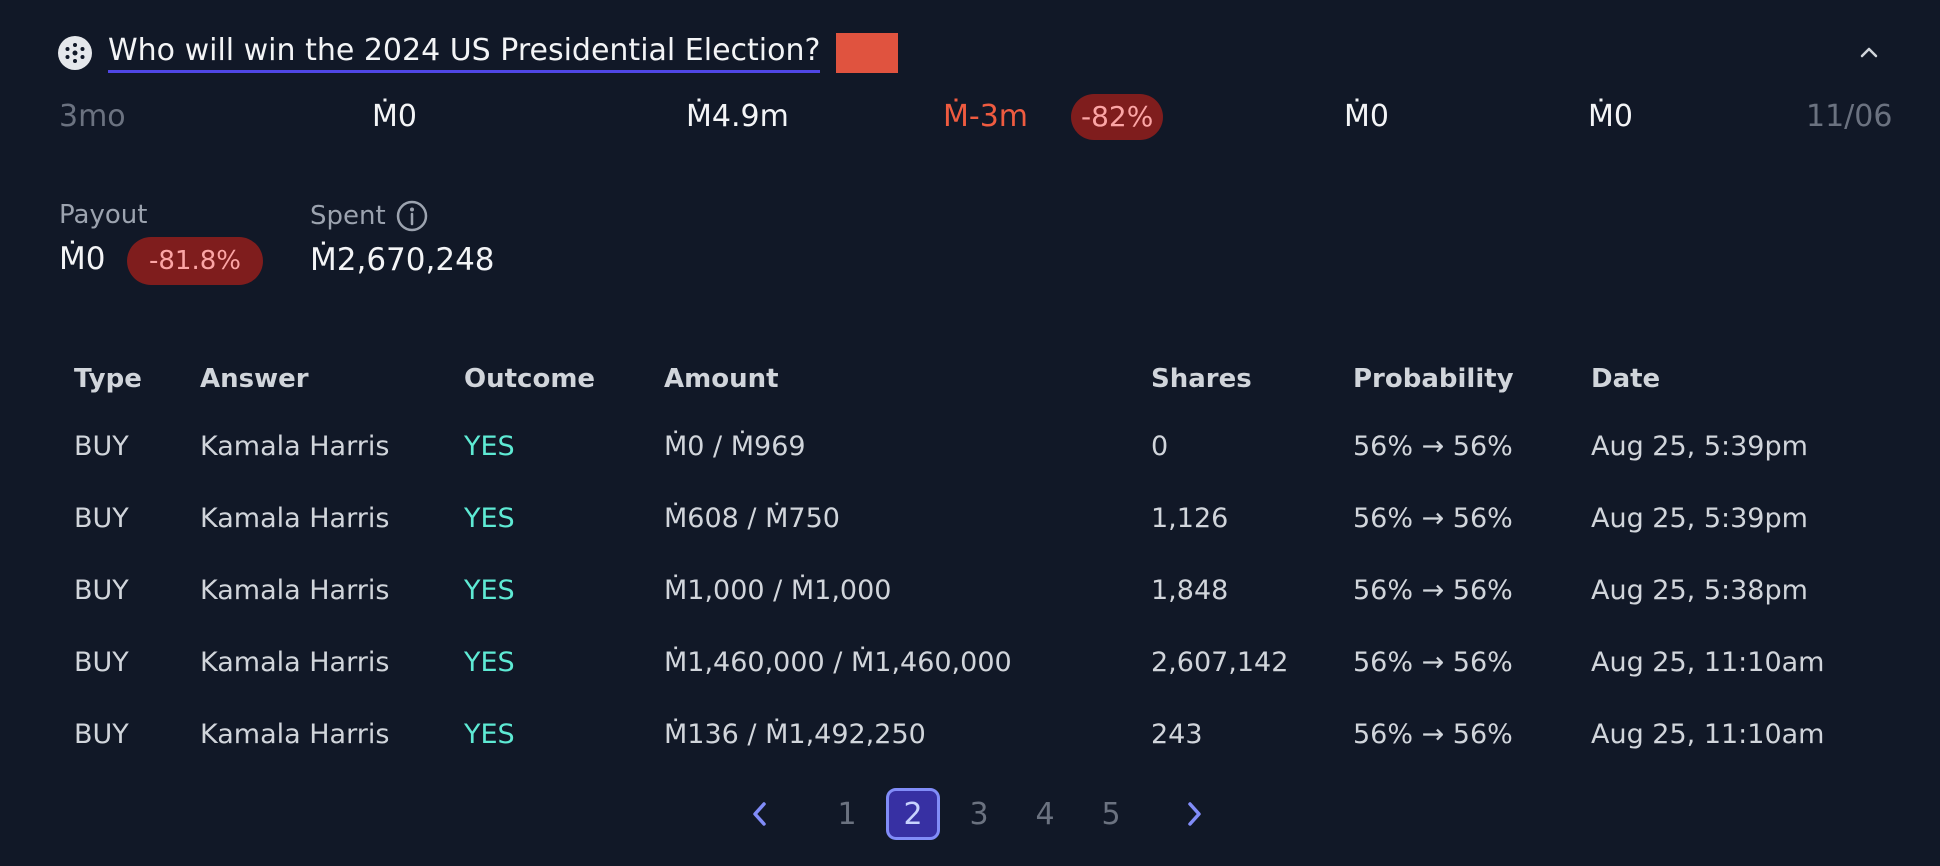 The width and height of the screenshot is (1940, 866). I want to click on stat-value-3: Ṁ0, so click(1366, 116).